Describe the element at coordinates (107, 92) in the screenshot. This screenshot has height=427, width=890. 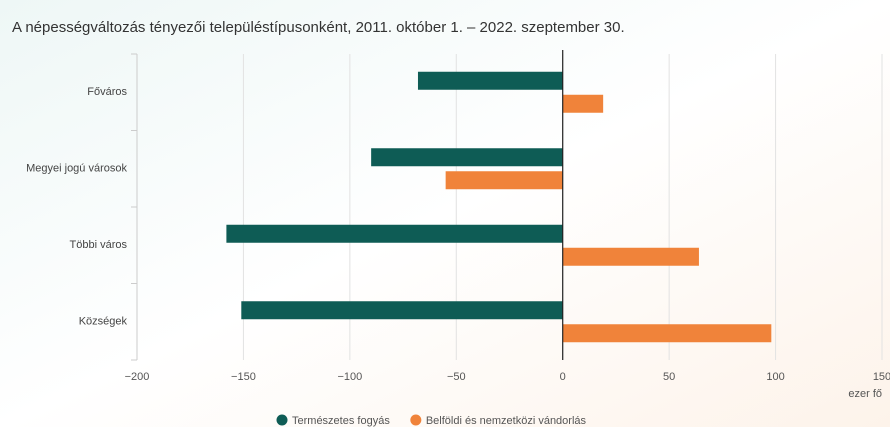
I see `y-tick-label: Főváros` at that location.